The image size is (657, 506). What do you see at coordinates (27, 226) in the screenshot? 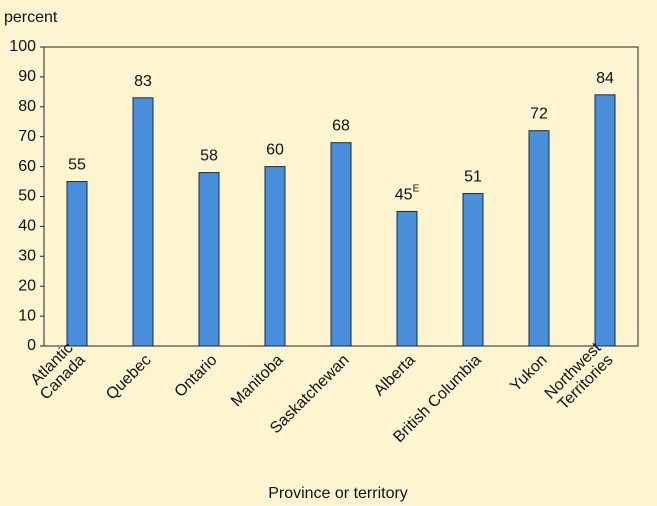
I see `y-tick-label: 40` at bounding box center [27, 226].